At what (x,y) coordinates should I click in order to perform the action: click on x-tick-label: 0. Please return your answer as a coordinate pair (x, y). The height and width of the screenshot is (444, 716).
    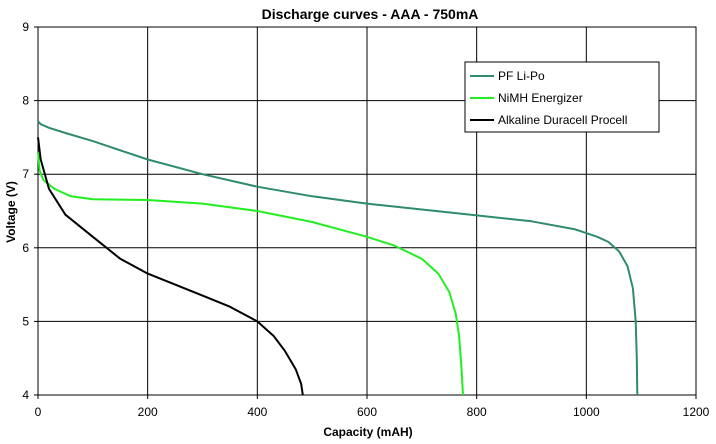
    Looking at the image, I should click on (38, 412).